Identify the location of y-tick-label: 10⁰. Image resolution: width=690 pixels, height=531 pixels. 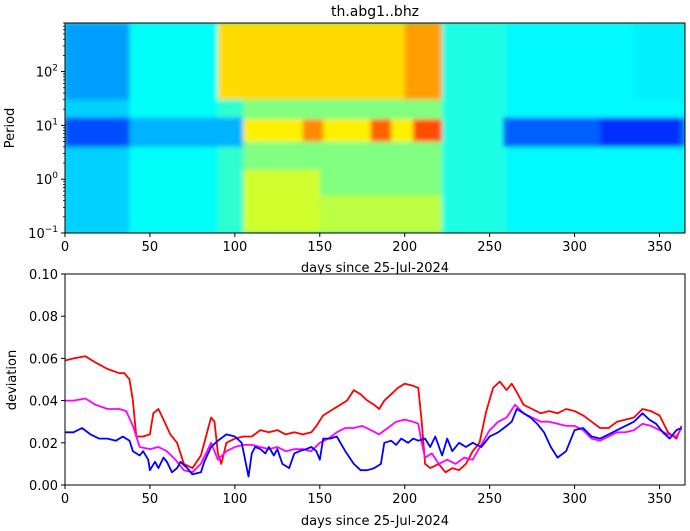
(47, 179).